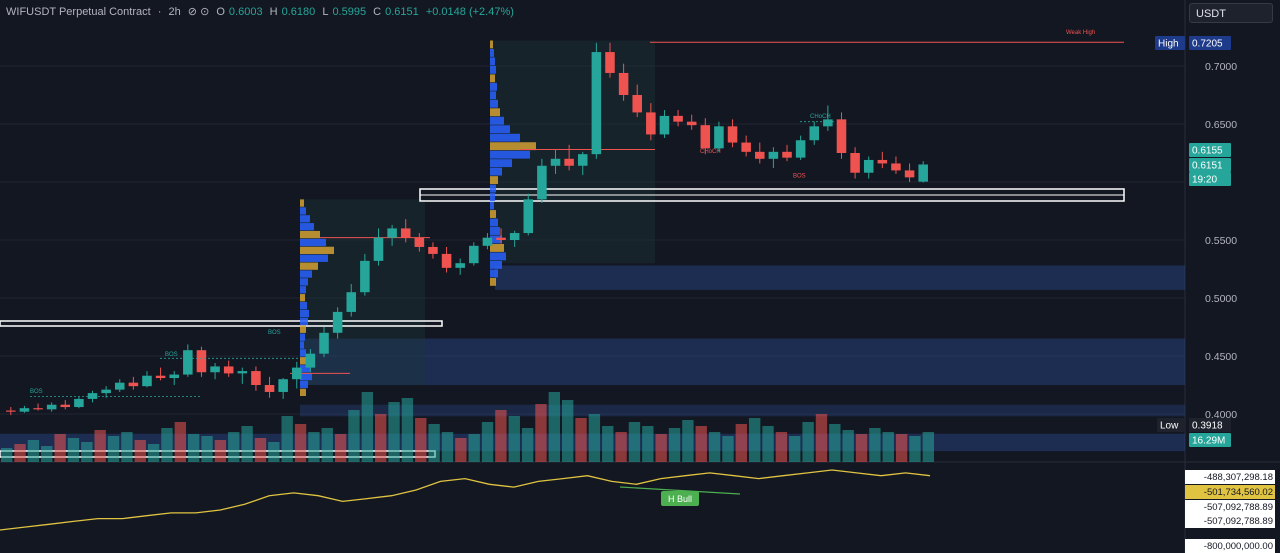  I want to click on weak-high-label: Weak High, so click(1080, 33).